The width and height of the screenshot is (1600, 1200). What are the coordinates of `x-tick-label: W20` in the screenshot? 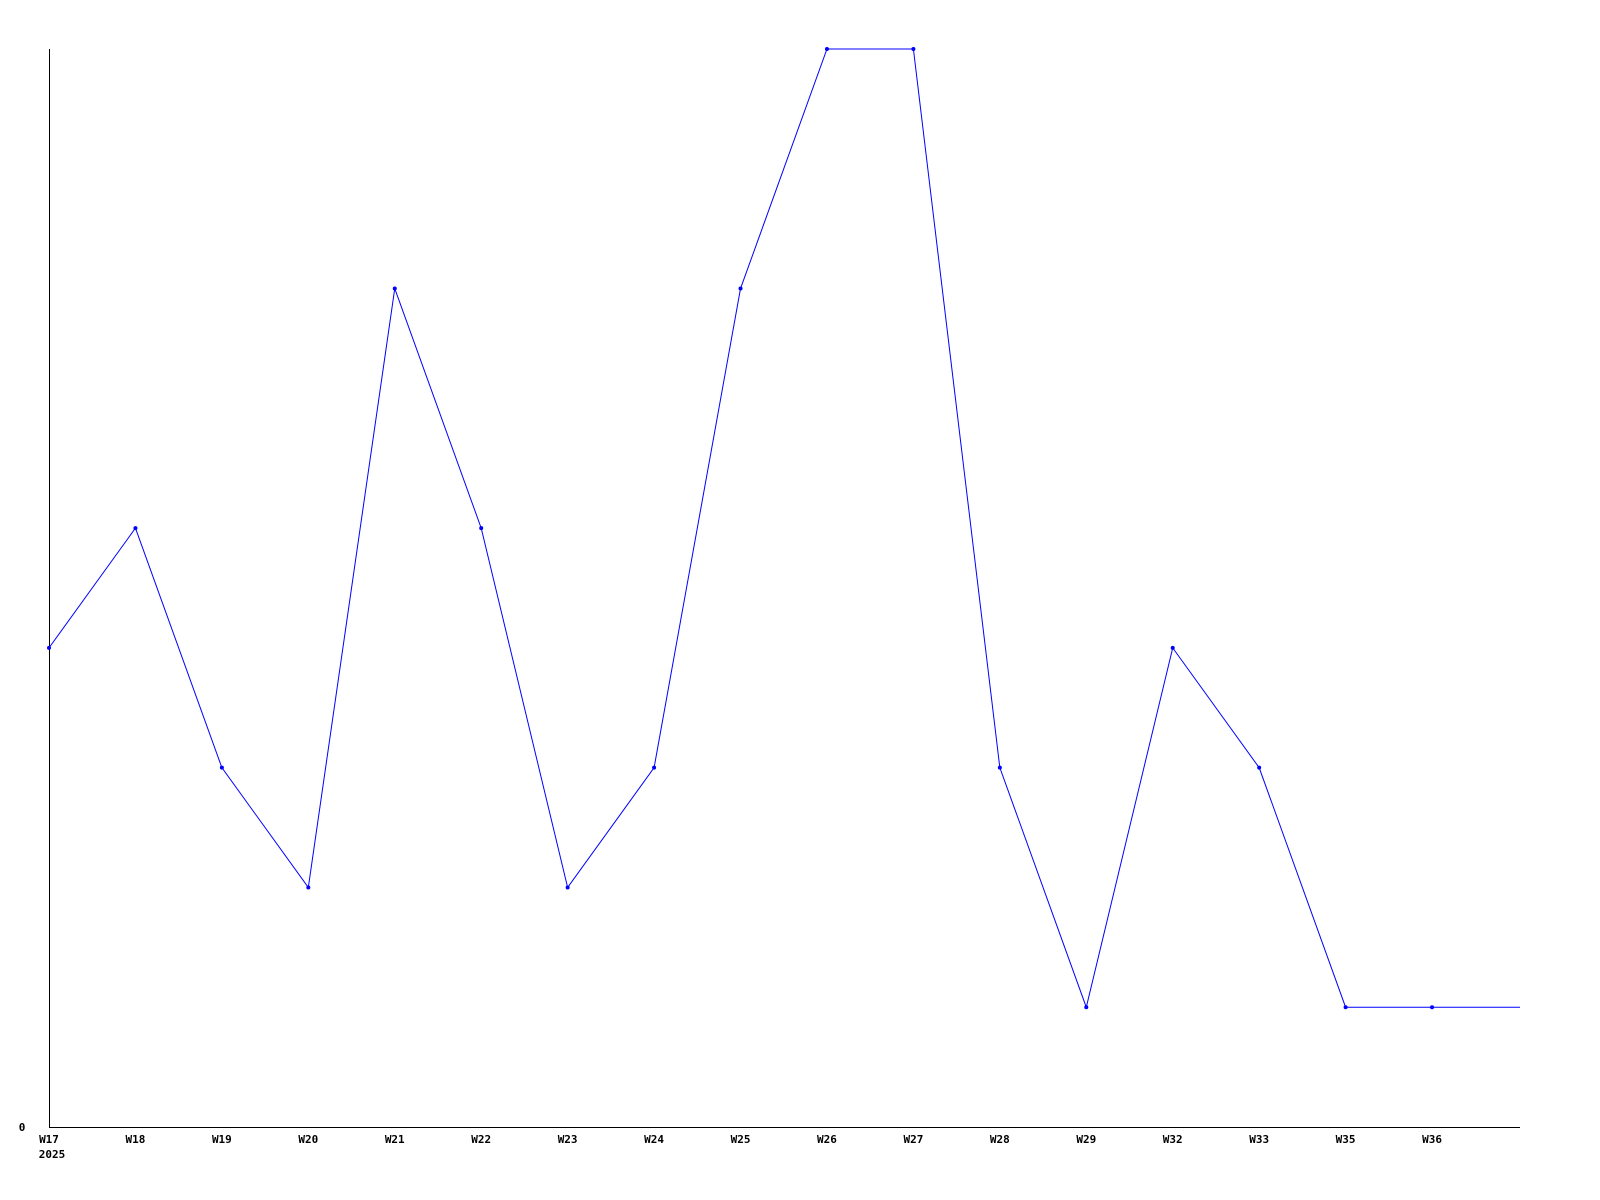 It's located at (308, 1139).